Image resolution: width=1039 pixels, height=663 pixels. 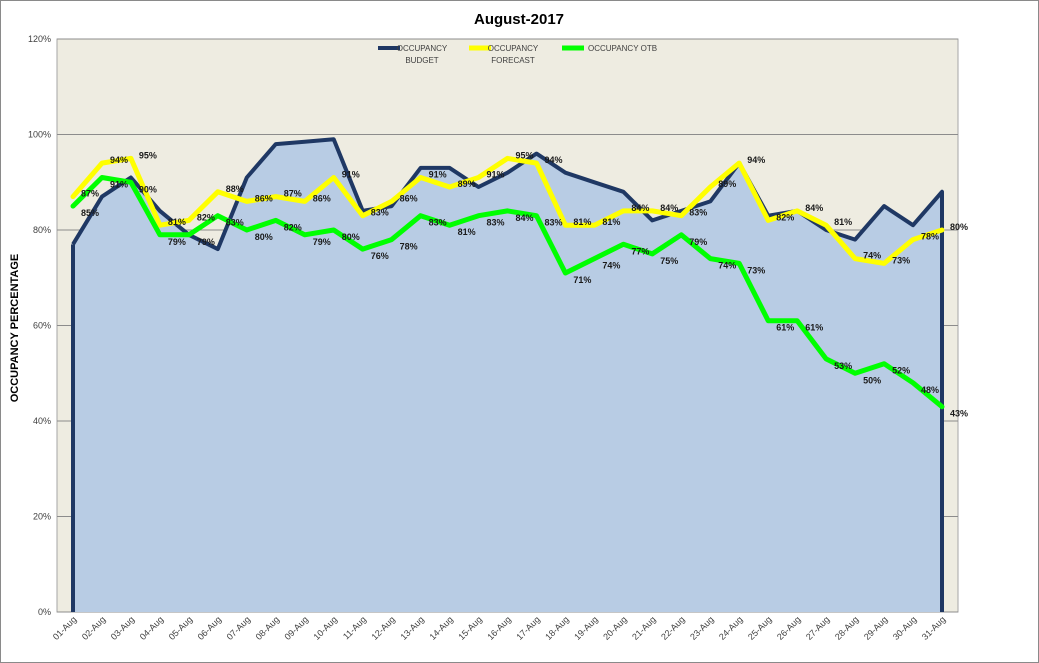 What do you see at coordinates (818, 628) in the screenshot?
I see `x-tick-label: 27-Aug` at bounding box center [818, 628].